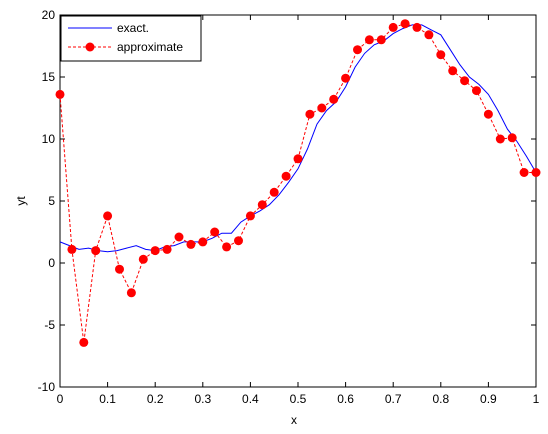  Describe the element at coordinates (51, 263) in the screenshot. I see `y-tick-label: 0` at that location.